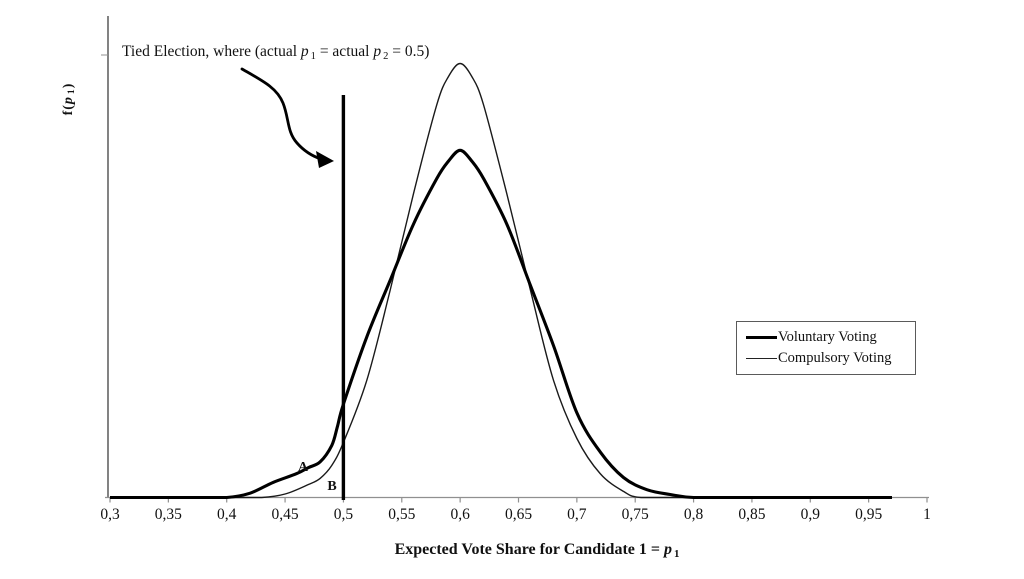 This screenshot has height=579, width=1024. I want to click on annotation-sub2: 2, so click(386, 56).